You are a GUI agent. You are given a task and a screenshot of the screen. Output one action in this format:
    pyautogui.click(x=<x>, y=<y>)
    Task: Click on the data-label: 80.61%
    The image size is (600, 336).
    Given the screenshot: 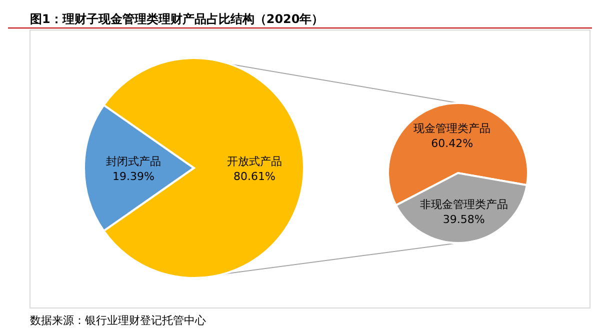 What is the action you would take?
    pyautogui.click(x=255, y=176)
    